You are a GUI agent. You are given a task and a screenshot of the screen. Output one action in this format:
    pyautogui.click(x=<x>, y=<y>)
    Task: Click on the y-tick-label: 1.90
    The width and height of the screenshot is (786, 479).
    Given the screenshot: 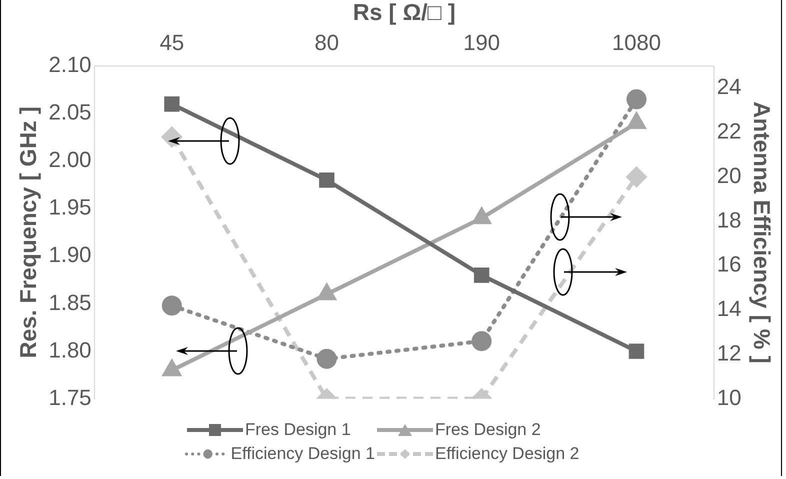 What is the action you would take?
    pyautogui.click(x=70, y=255)
    